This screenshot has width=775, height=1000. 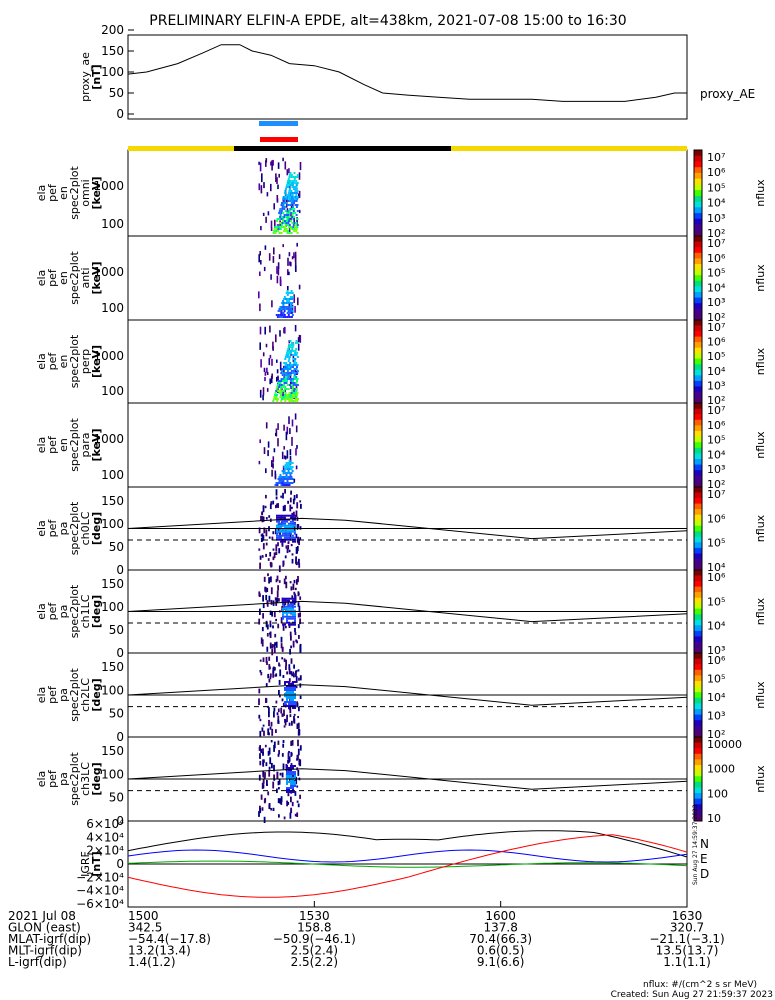 I want to click on loss-cone-line, so click(x=407, y=779).